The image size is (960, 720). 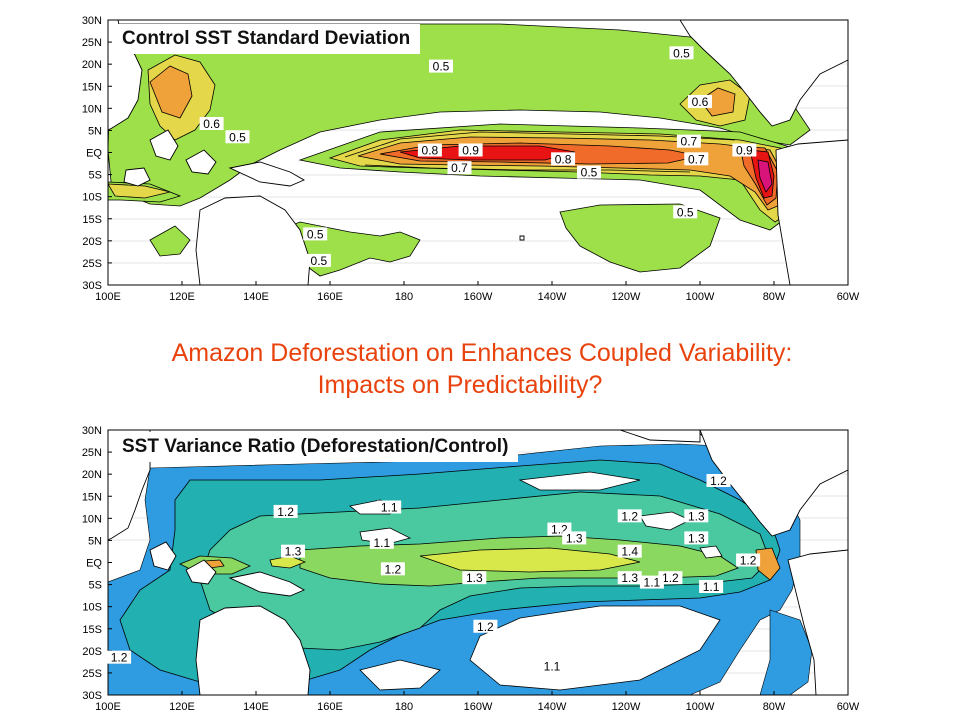 I want to click on lat-tick-label: 5N, so click(x=95, y=541).